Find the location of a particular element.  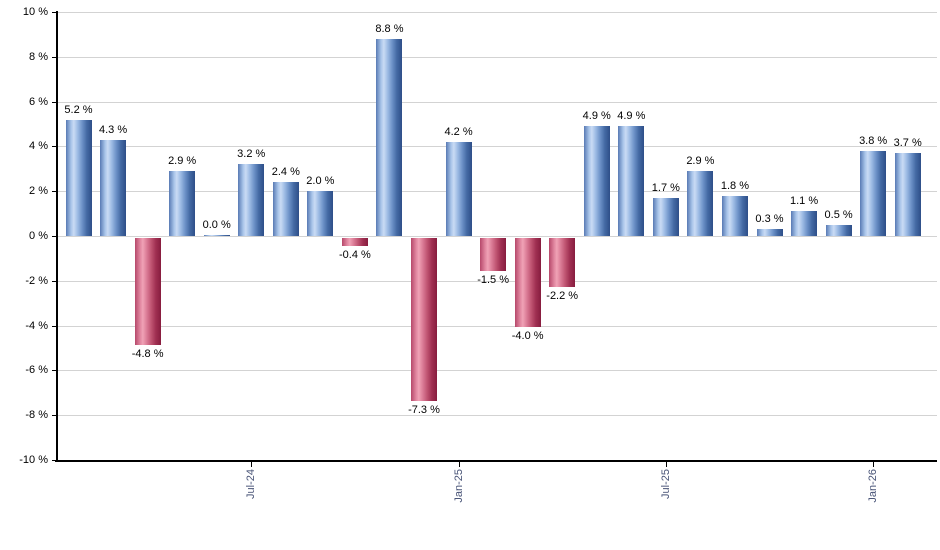

y-axis-label: 10 % is located at coordinates (35, 12).